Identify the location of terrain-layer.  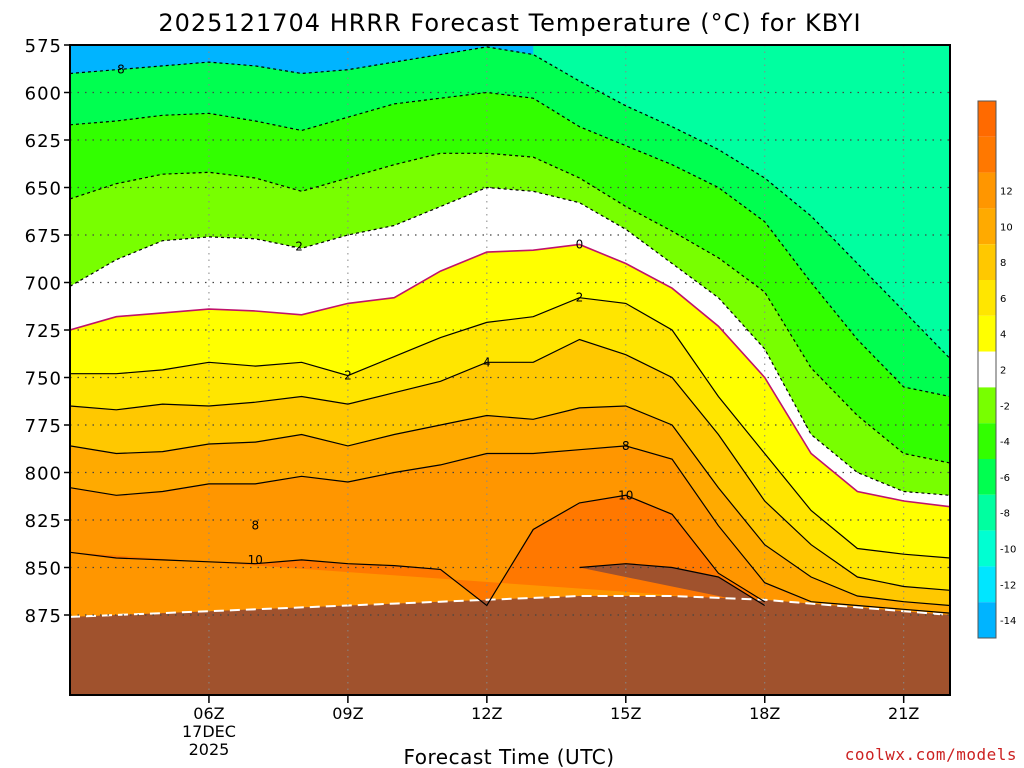
(510, 645).